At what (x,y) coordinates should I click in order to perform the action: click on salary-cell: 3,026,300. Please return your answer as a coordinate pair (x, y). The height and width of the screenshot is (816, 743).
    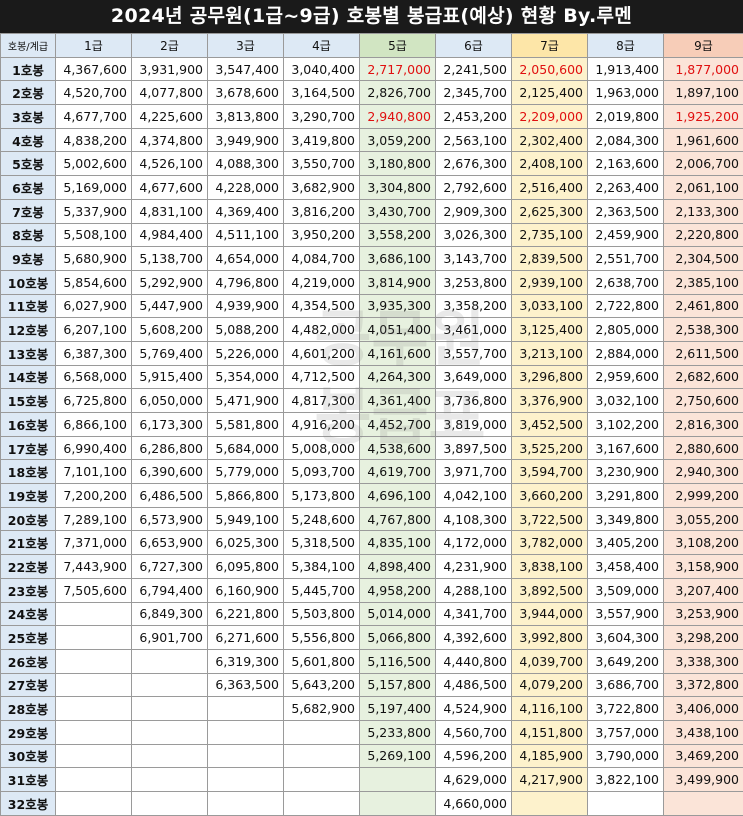
    Looking at the image, I should click on (474, 235).